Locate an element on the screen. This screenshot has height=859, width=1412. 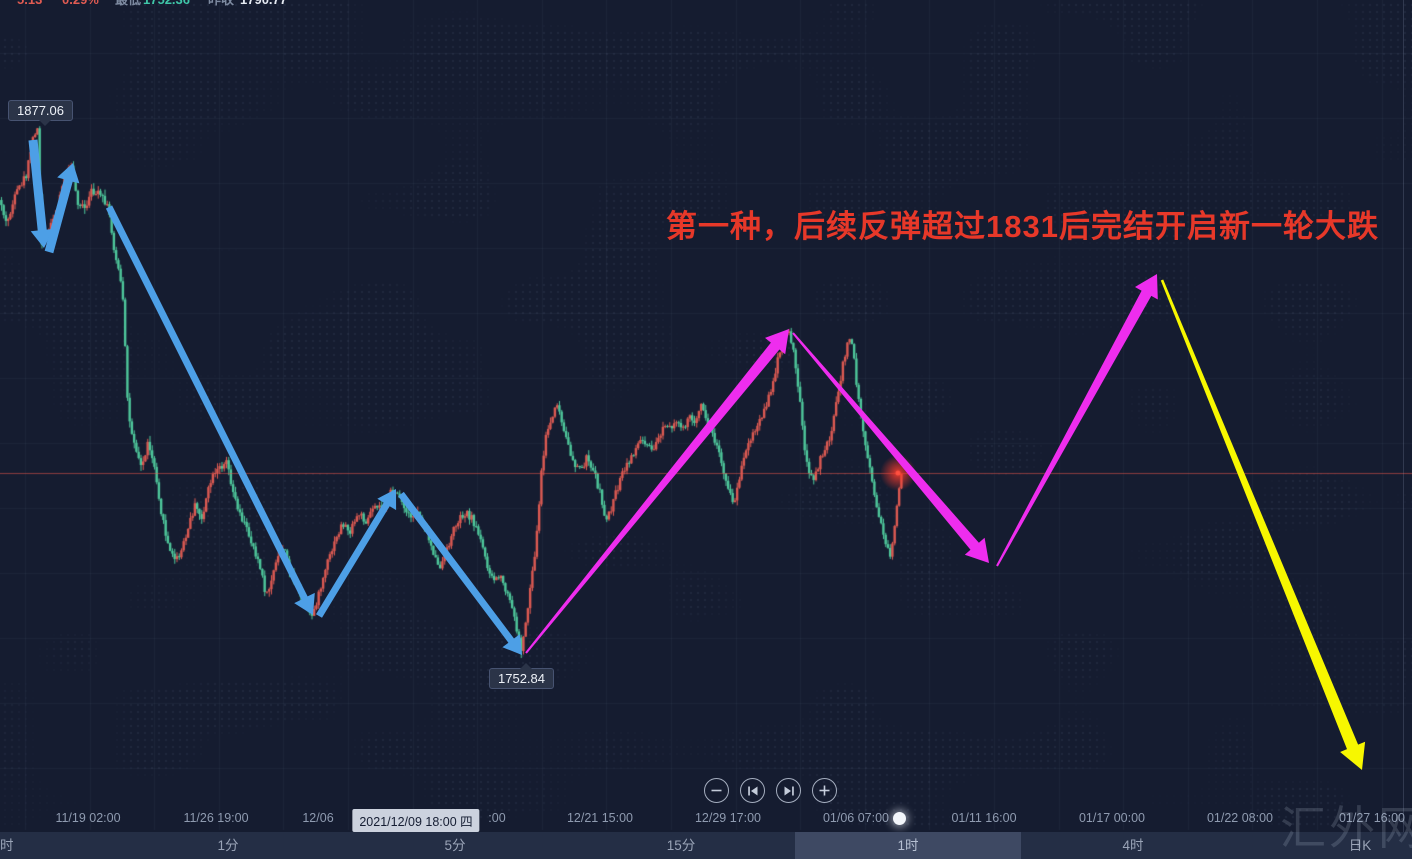
plus-icon is located at coordinates (824, 790).